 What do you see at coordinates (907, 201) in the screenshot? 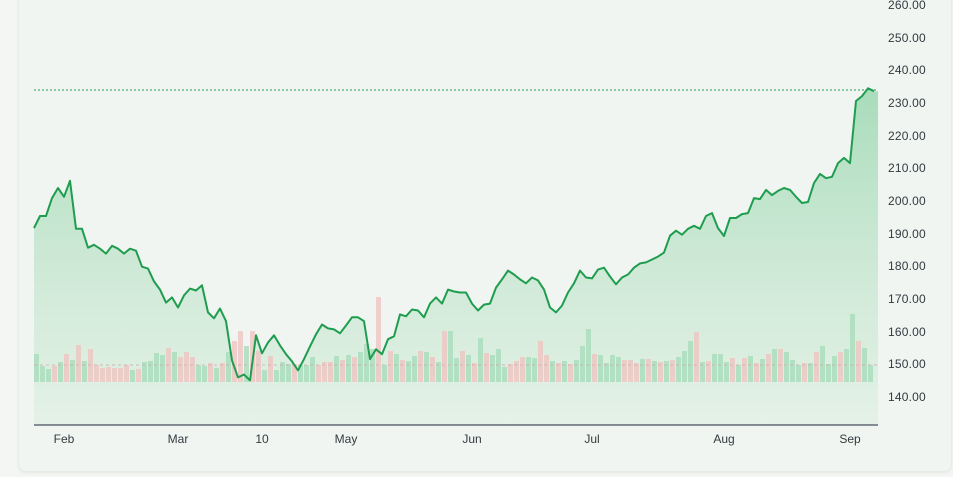
I see `y-tick-label: 200.00` at bounding box center [907, 201].